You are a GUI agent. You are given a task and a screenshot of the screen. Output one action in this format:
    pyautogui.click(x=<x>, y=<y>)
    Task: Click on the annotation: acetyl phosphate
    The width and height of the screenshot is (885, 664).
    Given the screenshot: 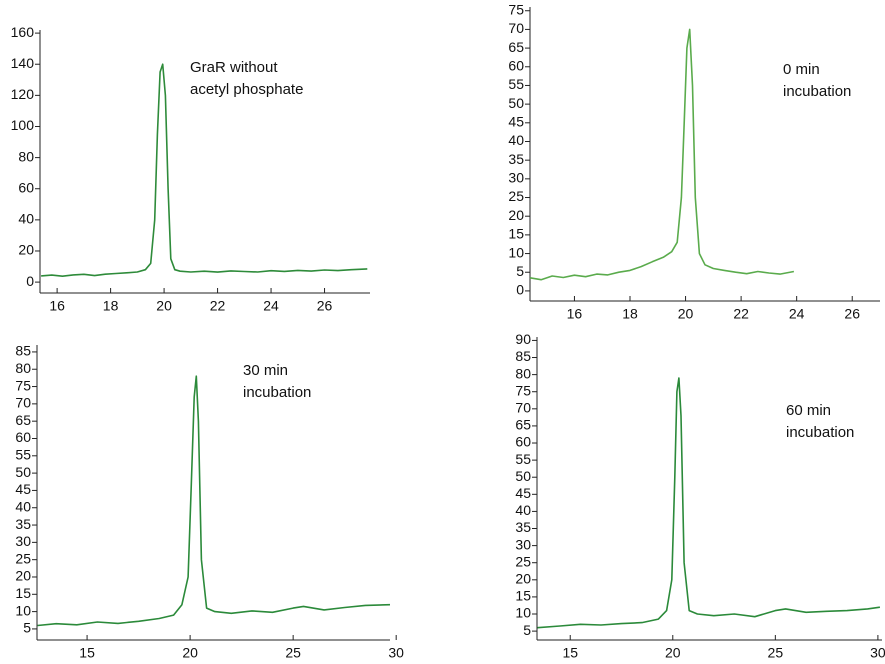 What is the action you would take?
    pyautogui.click(x=246, y=89)
    